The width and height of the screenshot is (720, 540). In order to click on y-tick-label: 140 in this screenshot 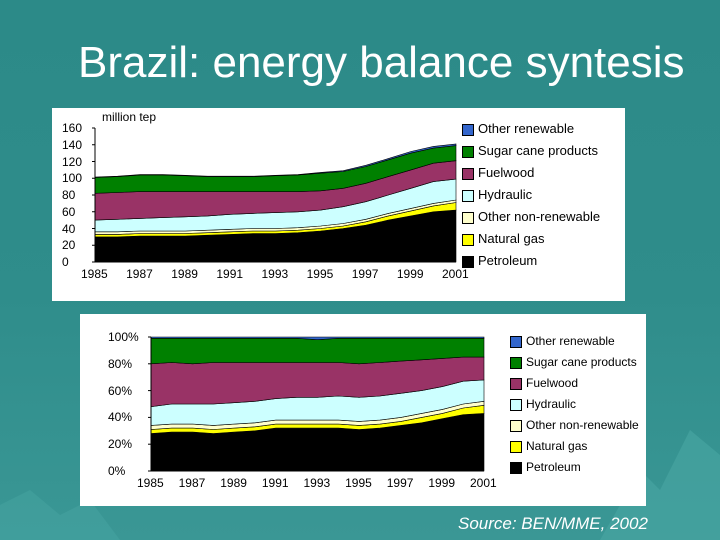, I will do `click(72, 144)`.